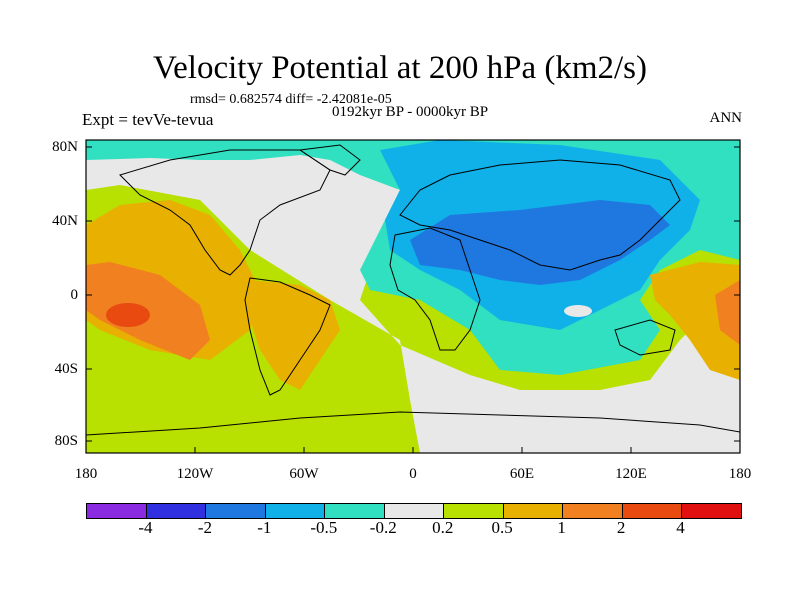 This screenshot has height=600, width=800. I want to click on lat-label-40n: 40N, so click(65, 221).